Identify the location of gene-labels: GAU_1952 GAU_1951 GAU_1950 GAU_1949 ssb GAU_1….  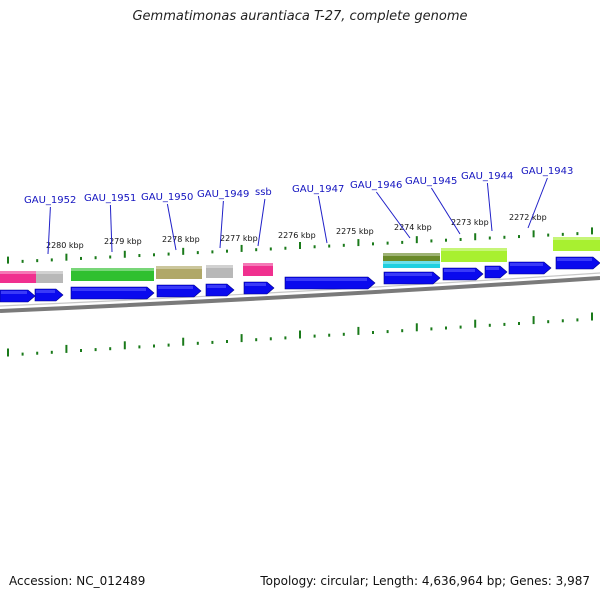
(298, 210).